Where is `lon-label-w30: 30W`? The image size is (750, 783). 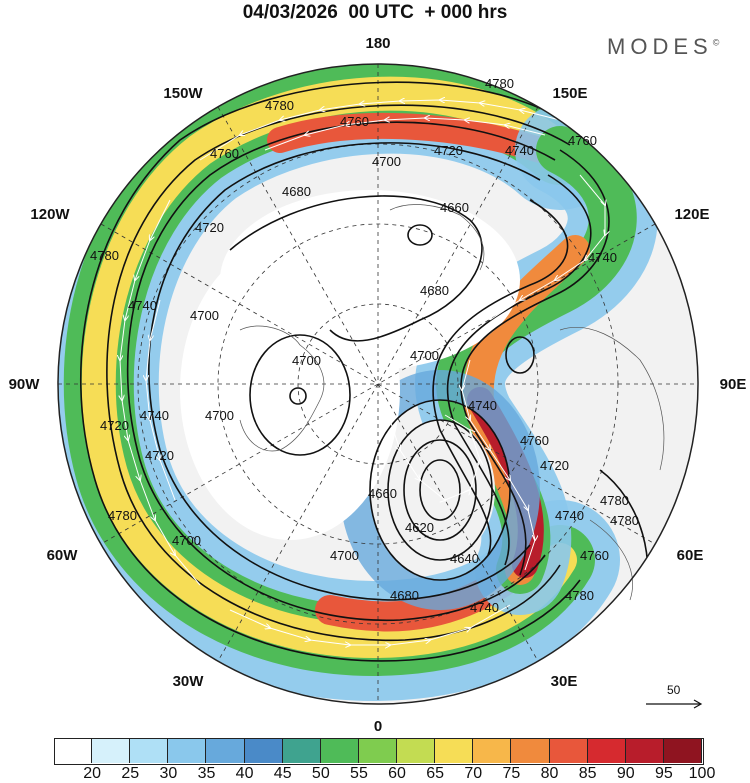
lon-label-w30: 30W is located at coordinates (189, 681).